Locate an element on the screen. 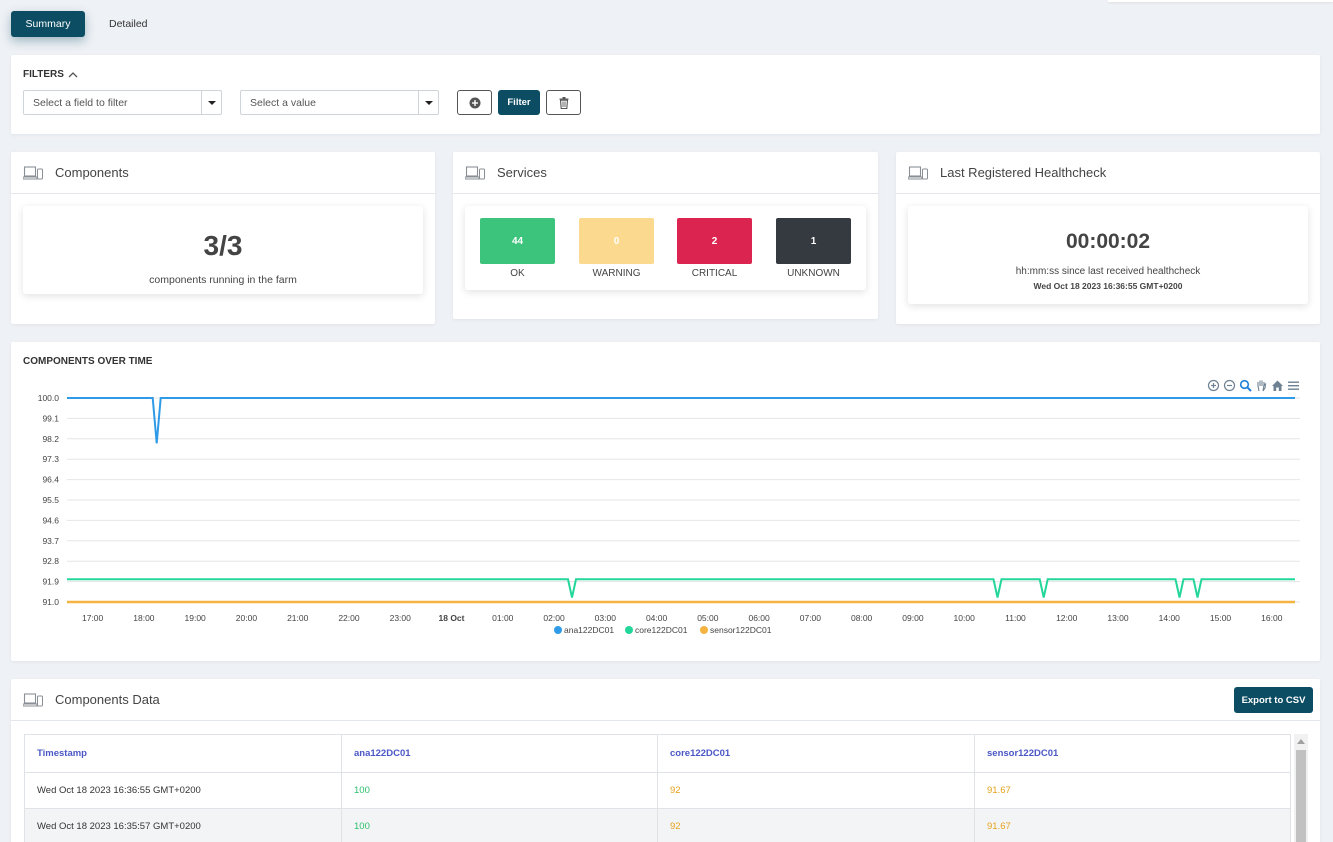 Image resolution: width=1333 pixels, height=842 pixels. x-tick-label: 18:00 is located at coordinates (144, 618).